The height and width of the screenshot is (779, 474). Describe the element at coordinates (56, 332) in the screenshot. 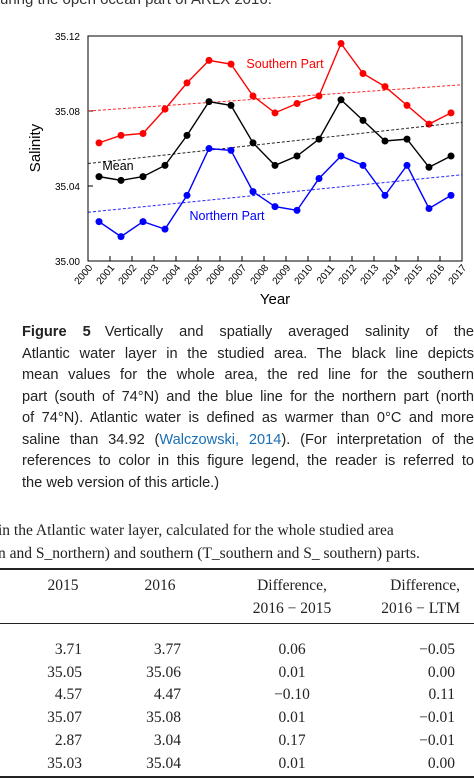

I see `caption-label: Figure 5` at that location.